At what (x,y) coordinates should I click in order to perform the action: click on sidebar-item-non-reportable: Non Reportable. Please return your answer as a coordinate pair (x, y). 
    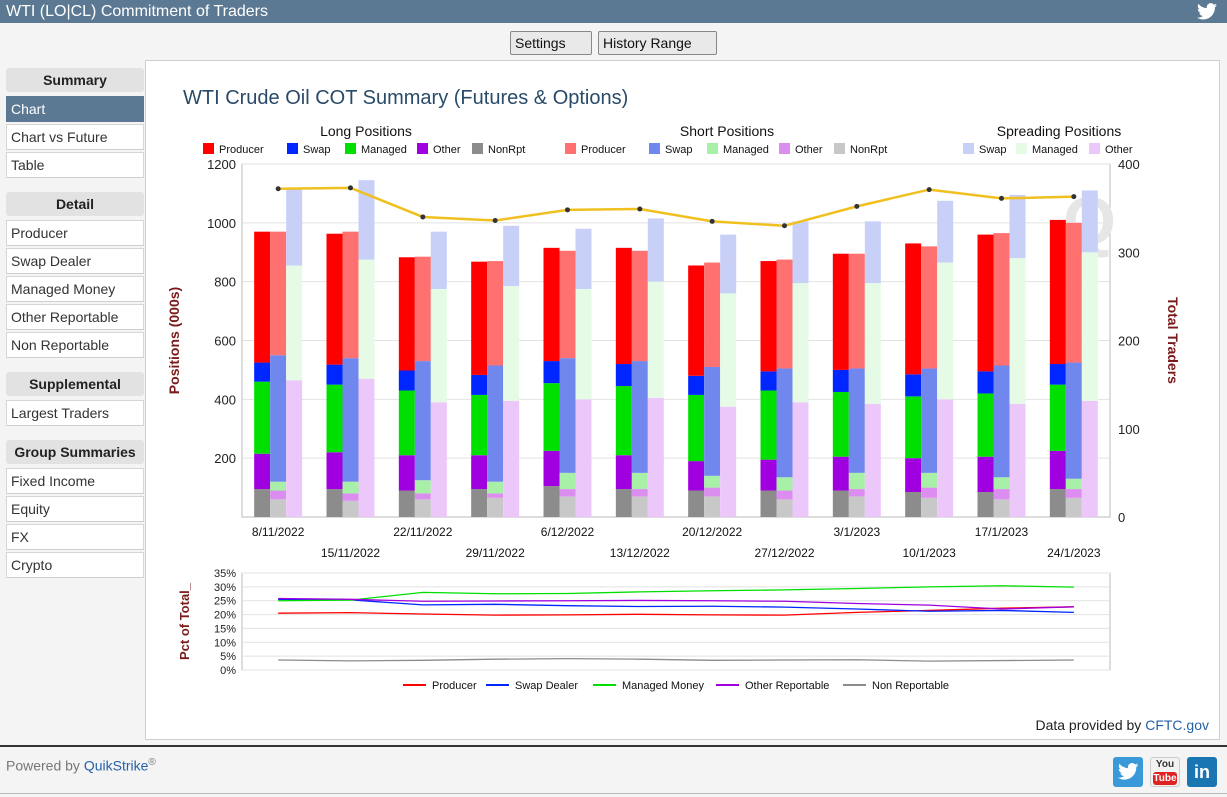
    Looking at the image, I should click on (75, 345).